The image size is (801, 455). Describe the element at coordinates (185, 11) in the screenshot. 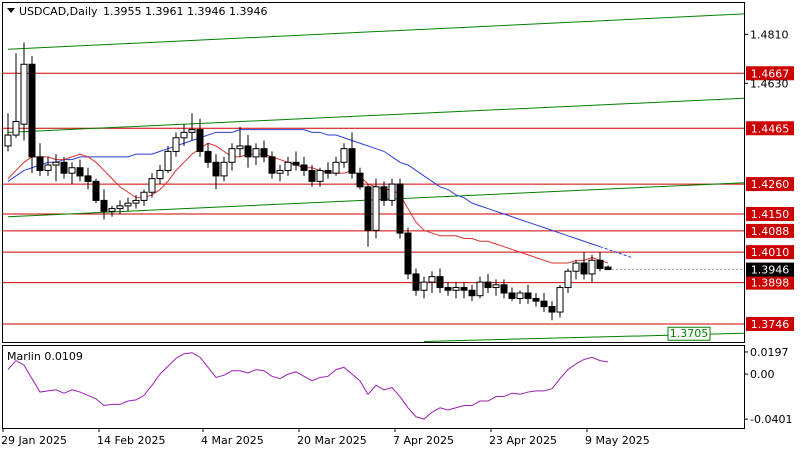

I see `ohlc-readout: 1.3955 1.3961 1.3946 1.3946` at that location.